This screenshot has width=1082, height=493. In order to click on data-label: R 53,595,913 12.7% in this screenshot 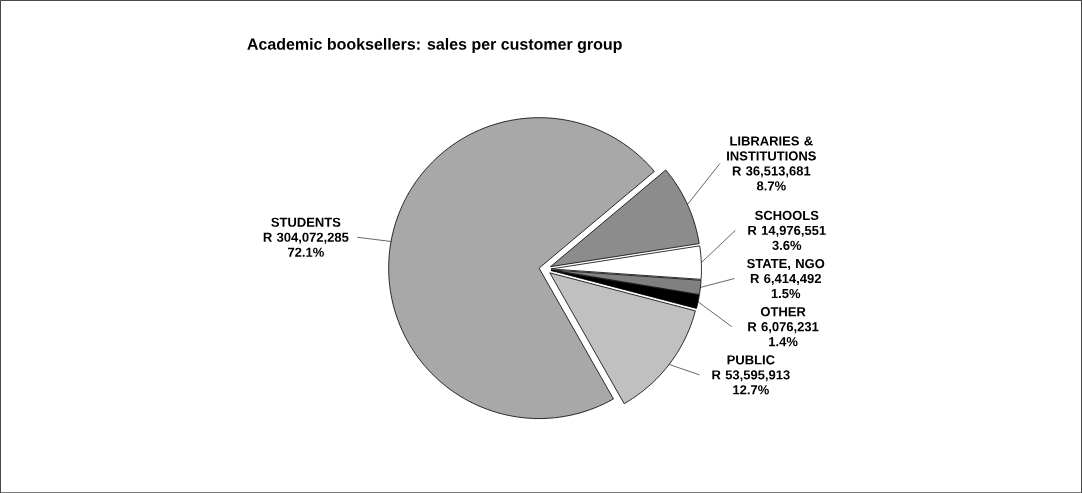, I will do `click(751, 382)`.